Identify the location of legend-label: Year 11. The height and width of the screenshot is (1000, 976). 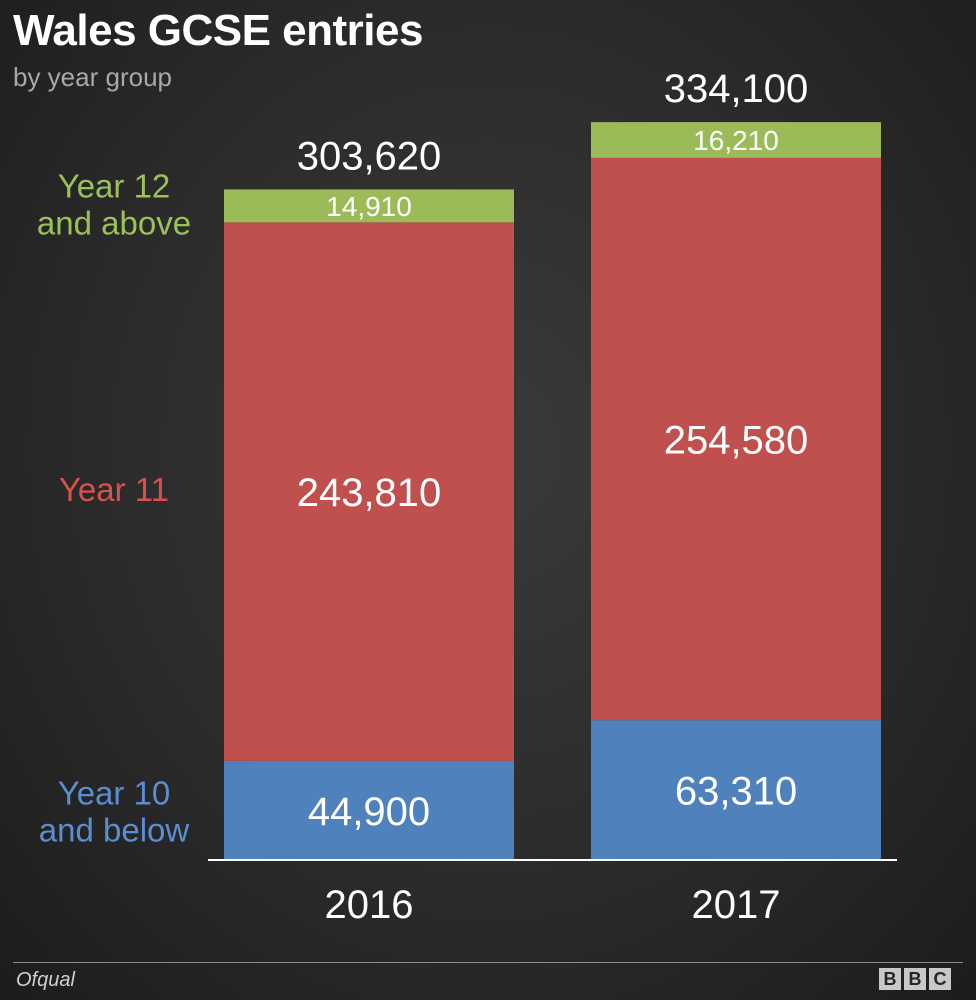
(114, 489).